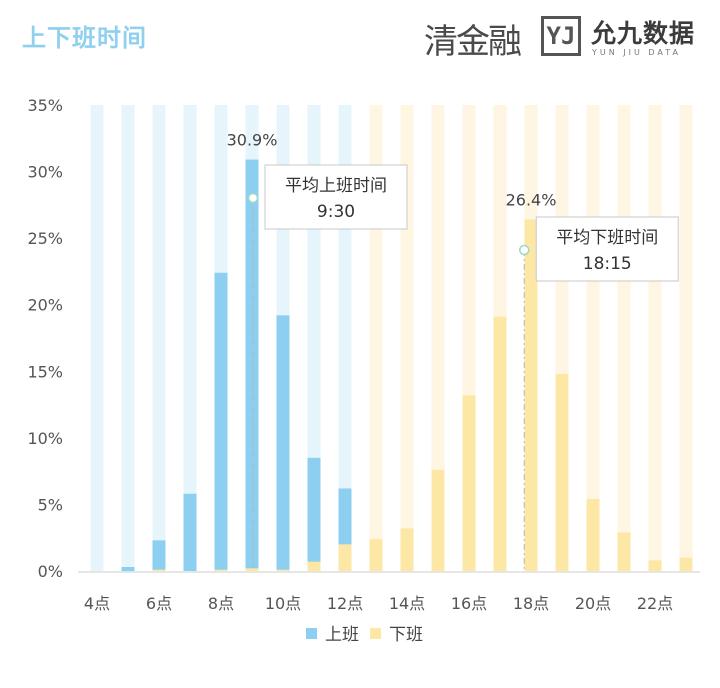 The height and width of the screenshot is (688, 720). Describe the element at coordinates (406, 635) in the screenshot. I see `legend-label-commute-out: 下班` at that location.